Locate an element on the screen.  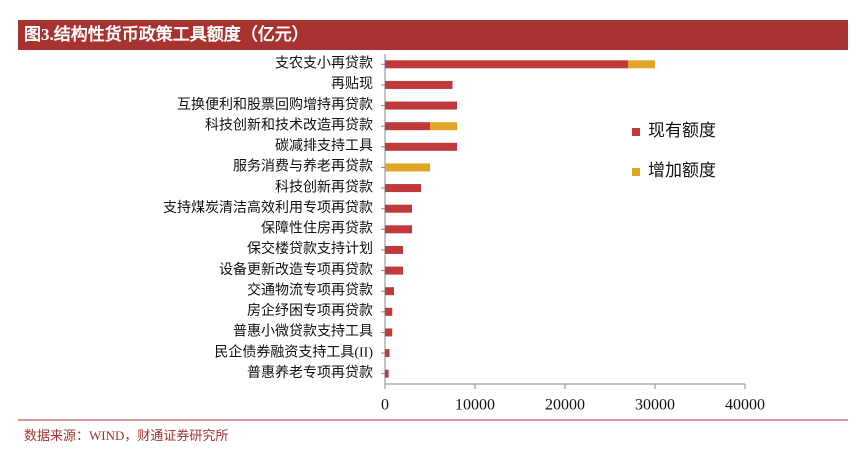
y-tick-label: 保交楼贷款支持计划 is located at coordinates (310, 248).